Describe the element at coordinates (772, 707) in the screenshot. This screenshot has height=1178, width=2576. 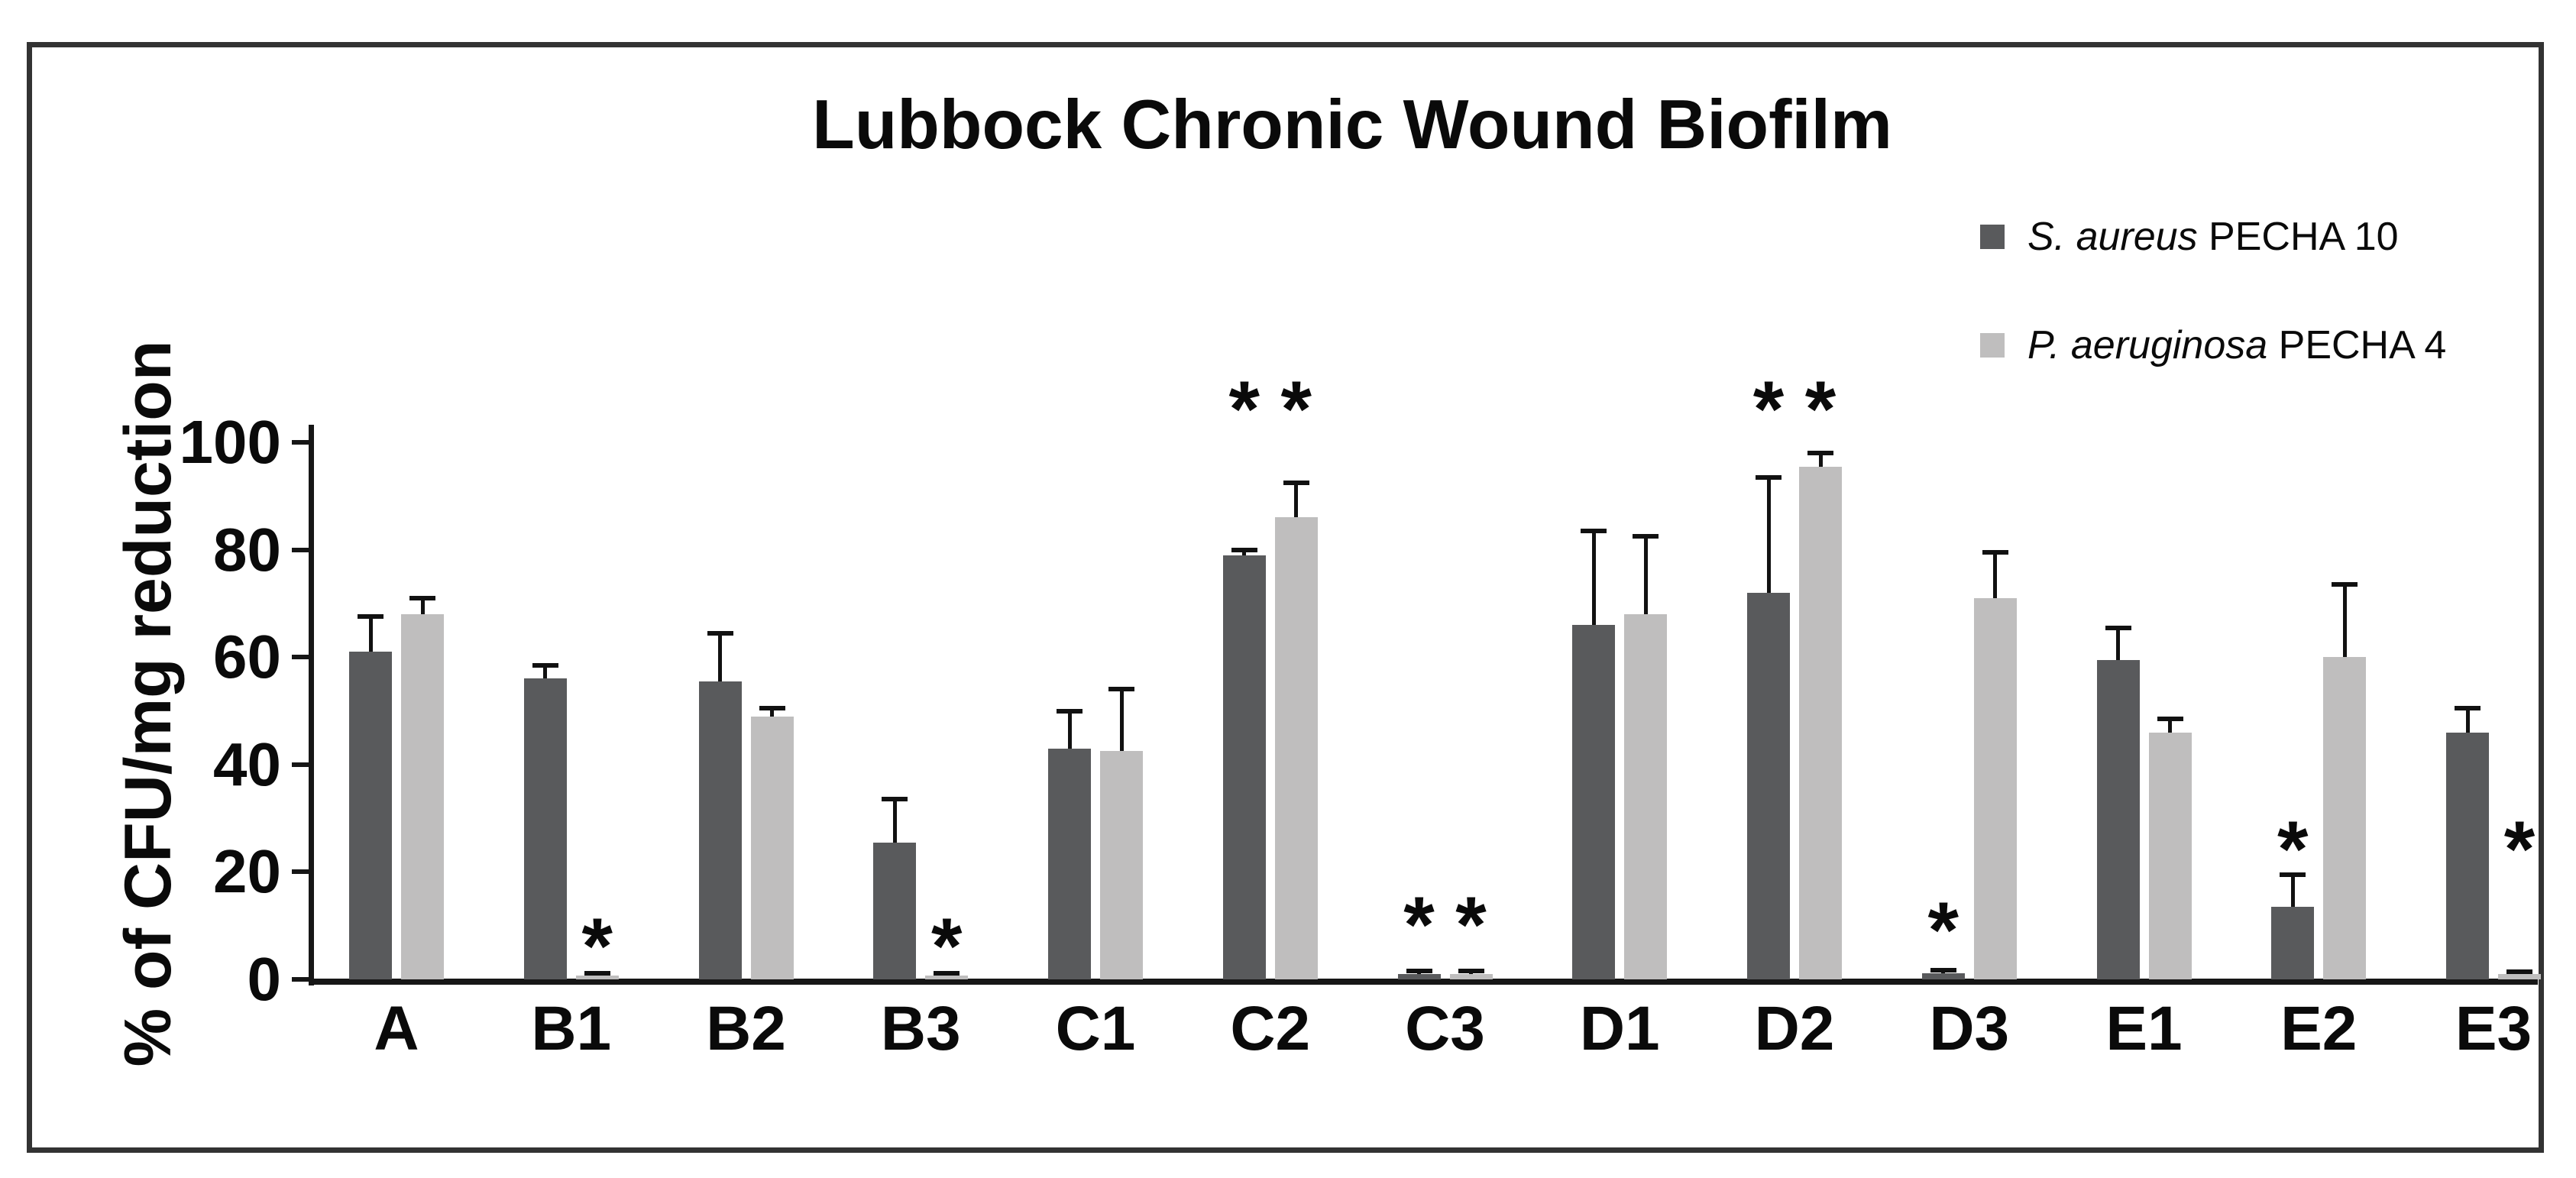
I see `error-cap-p-aeruginosa-B2` at that location.